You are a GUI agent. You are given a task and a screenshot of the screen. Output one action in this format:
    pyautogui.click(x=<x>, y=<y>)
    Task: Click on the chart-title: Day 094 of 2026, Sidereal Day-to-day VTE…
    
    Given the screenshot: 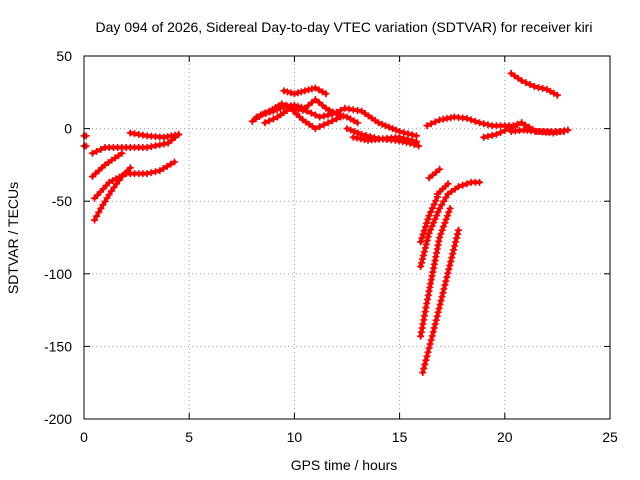 What is the action you would take?
    pyautogui.click(x=344, y=27)
    